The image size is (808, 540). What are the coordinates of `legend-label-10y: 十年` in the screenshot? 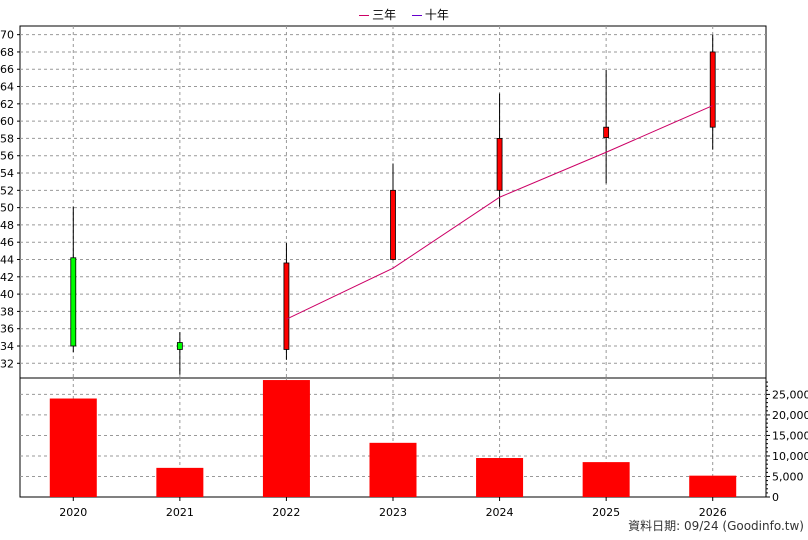 It's located at (436, 15).